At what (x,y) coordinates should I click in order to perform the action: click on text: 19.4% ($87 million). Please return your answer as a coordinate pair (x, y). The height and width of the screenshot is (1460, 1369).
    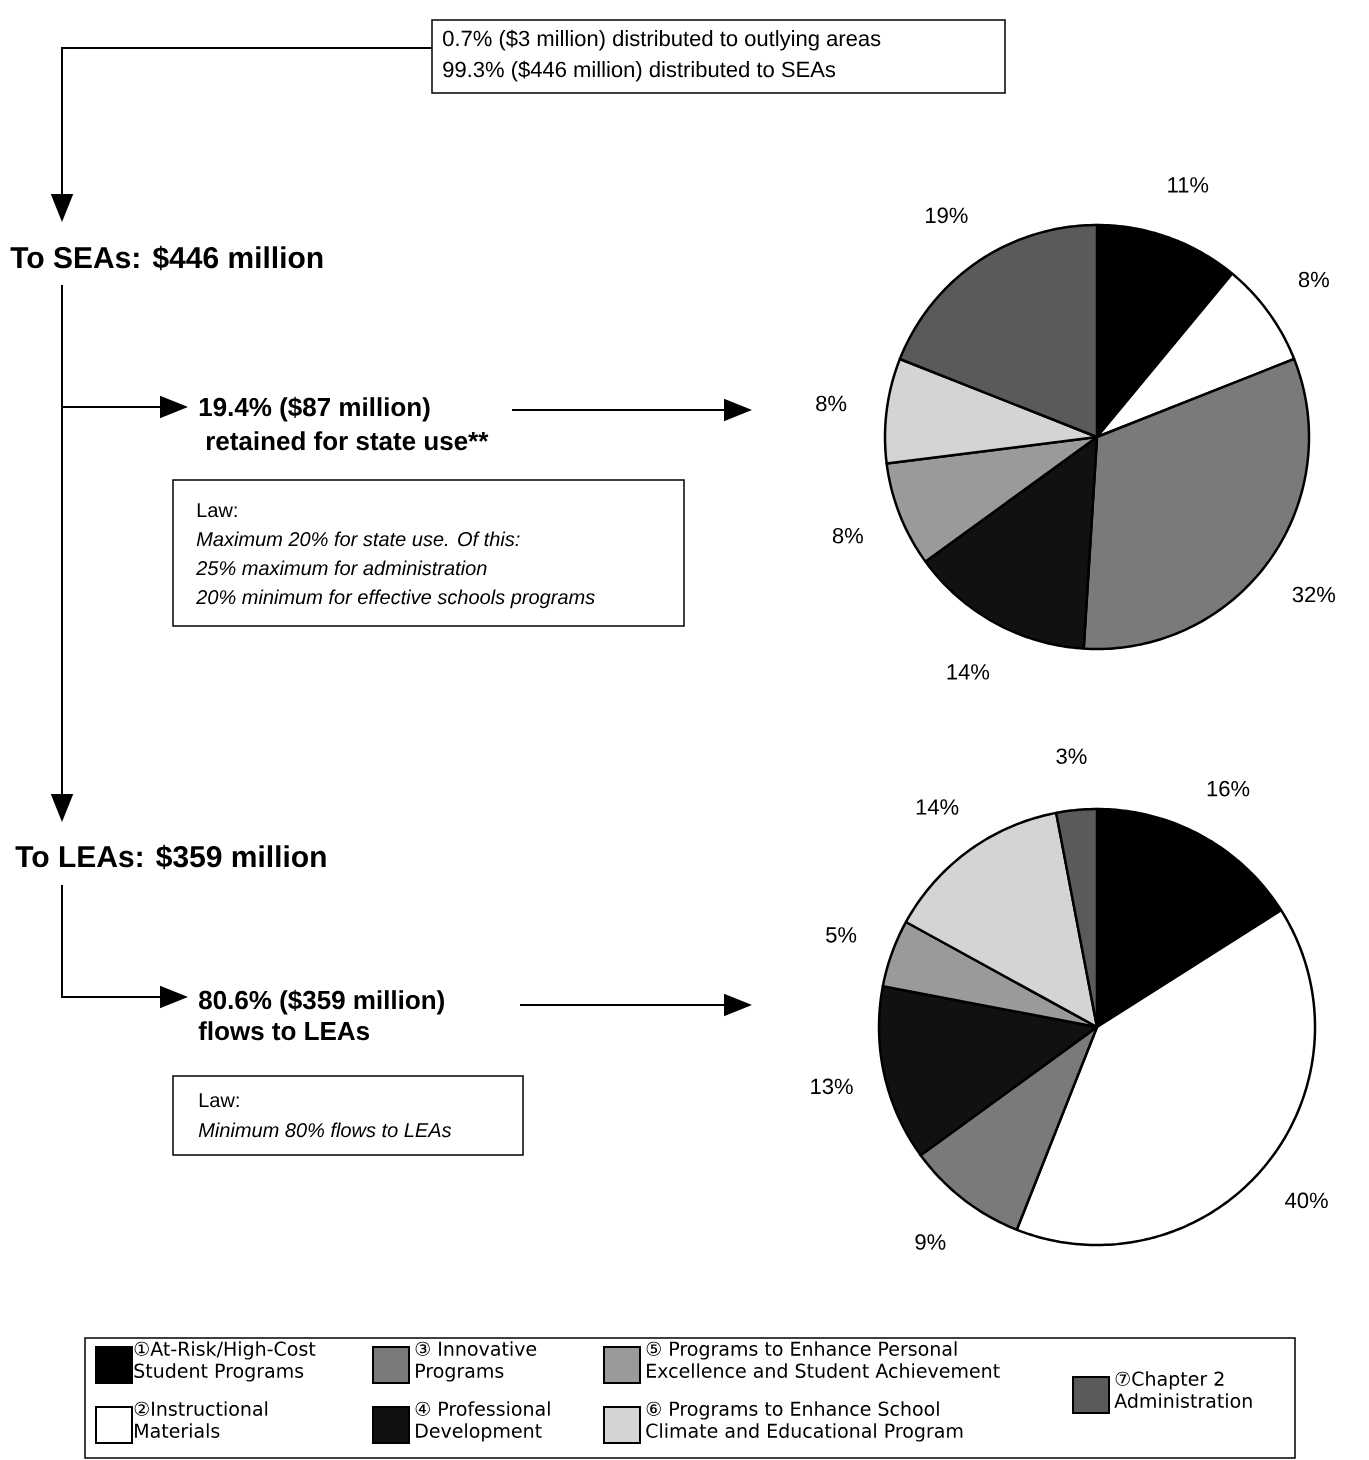
    Looking at the image, I should click on (314, 409).